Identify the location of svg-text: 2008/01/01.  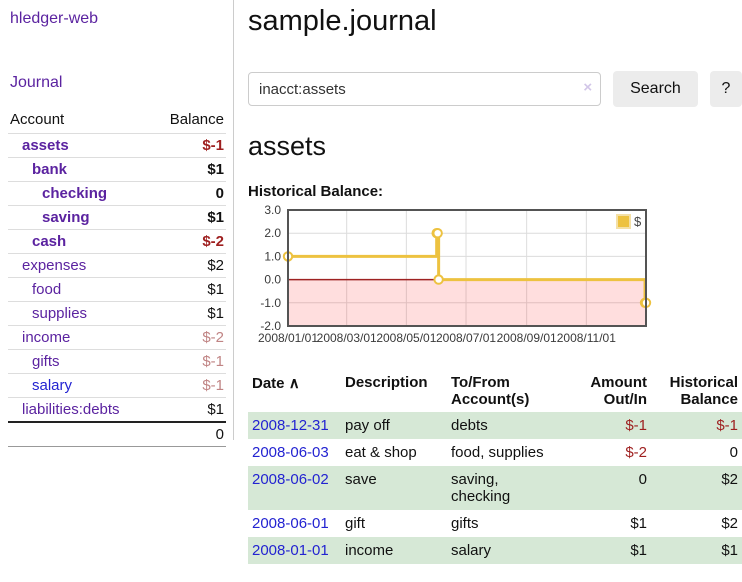
(288, 338).